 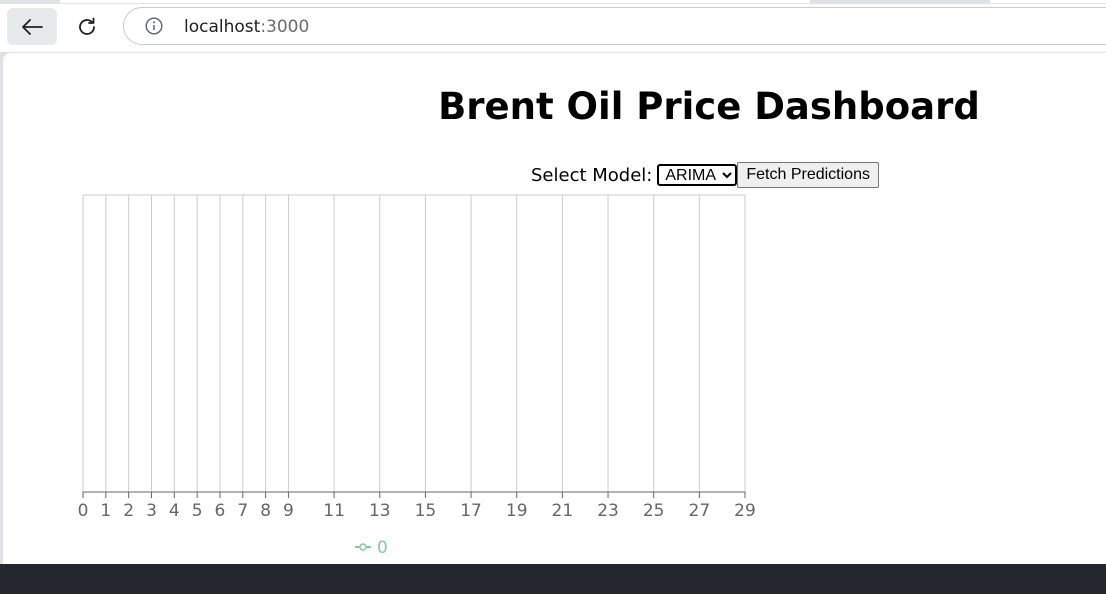 What do you see at coordinates (265, 511) in the screenshot?
I see `x-tick-label: 8` at bounding box center [265, 511].